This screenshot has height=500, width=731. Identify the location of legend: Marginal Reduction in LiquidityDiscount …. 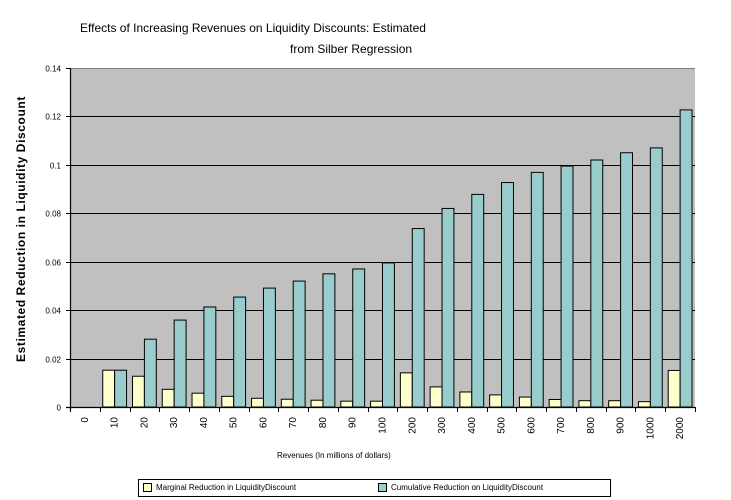
(374, 488).